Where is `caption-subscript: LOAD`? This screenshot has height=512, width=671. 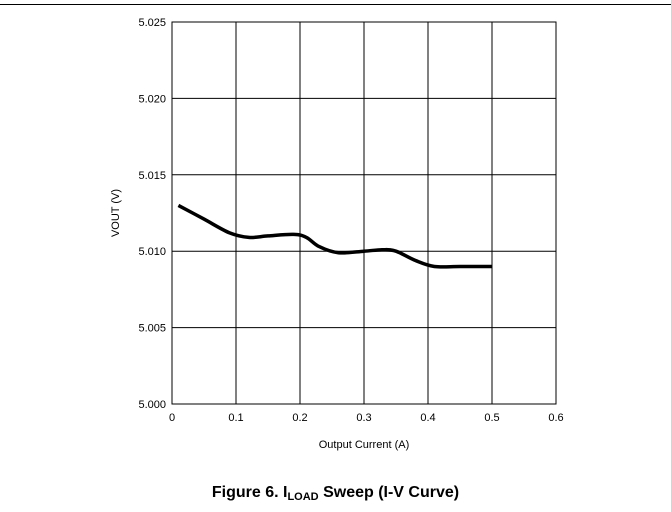
caption-subscript: LOAD is located at coordinates (303, 497).